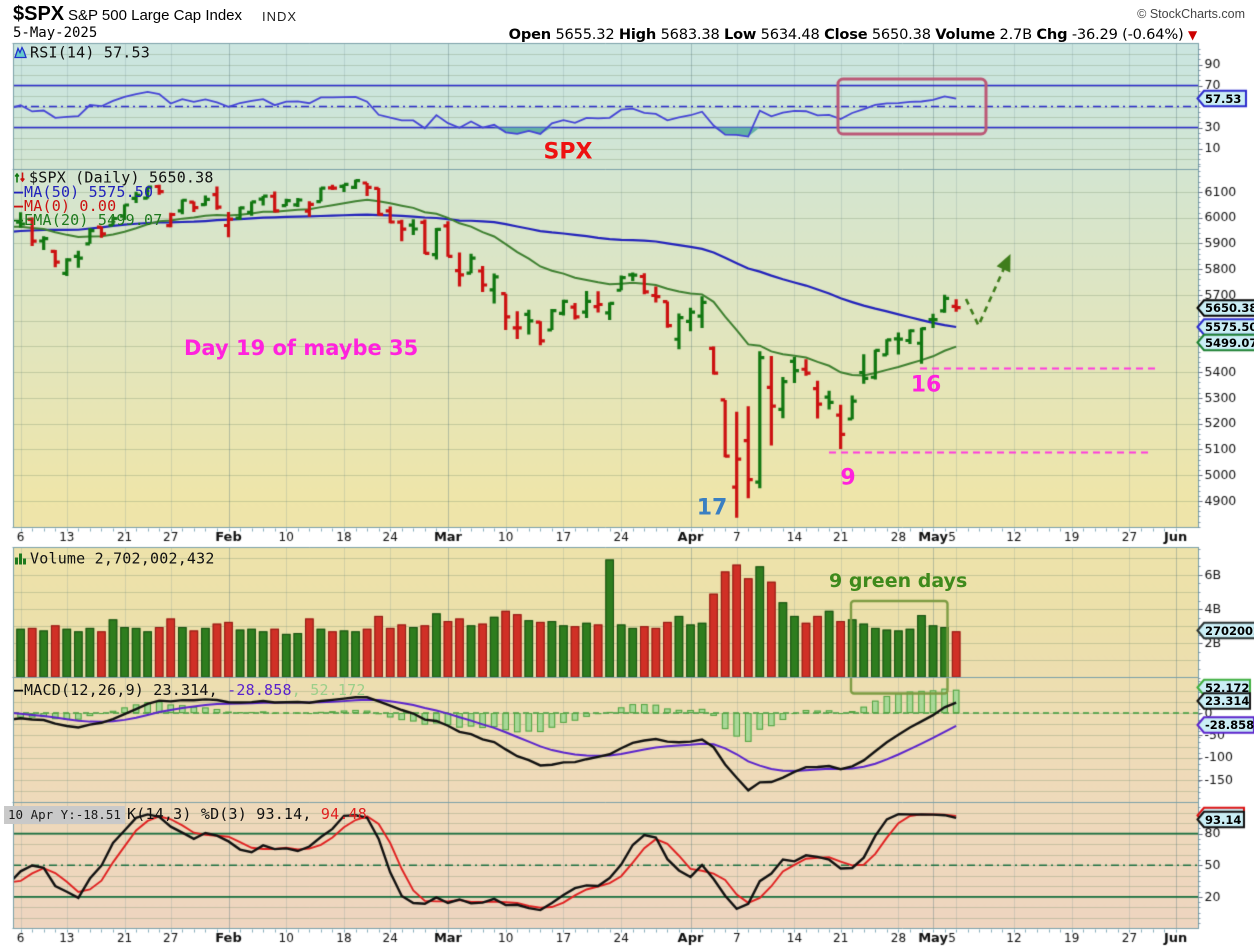 The image size is (1254, 948). Describe the element at coordinates (259, 690) in the screenshot. I see `macd-signal-value: -28.858` at that location.